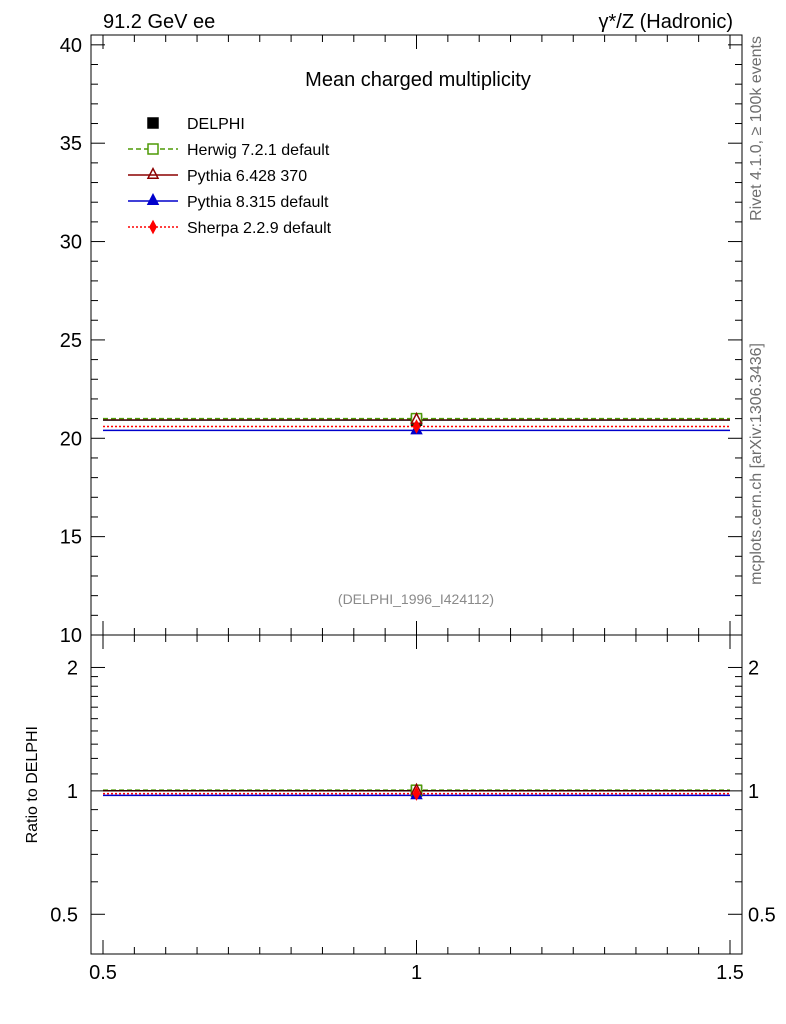 This screenshot has height=1024, width=786. I want to click on header-right: γ*/Z (Hadronic), so click(666, 22).